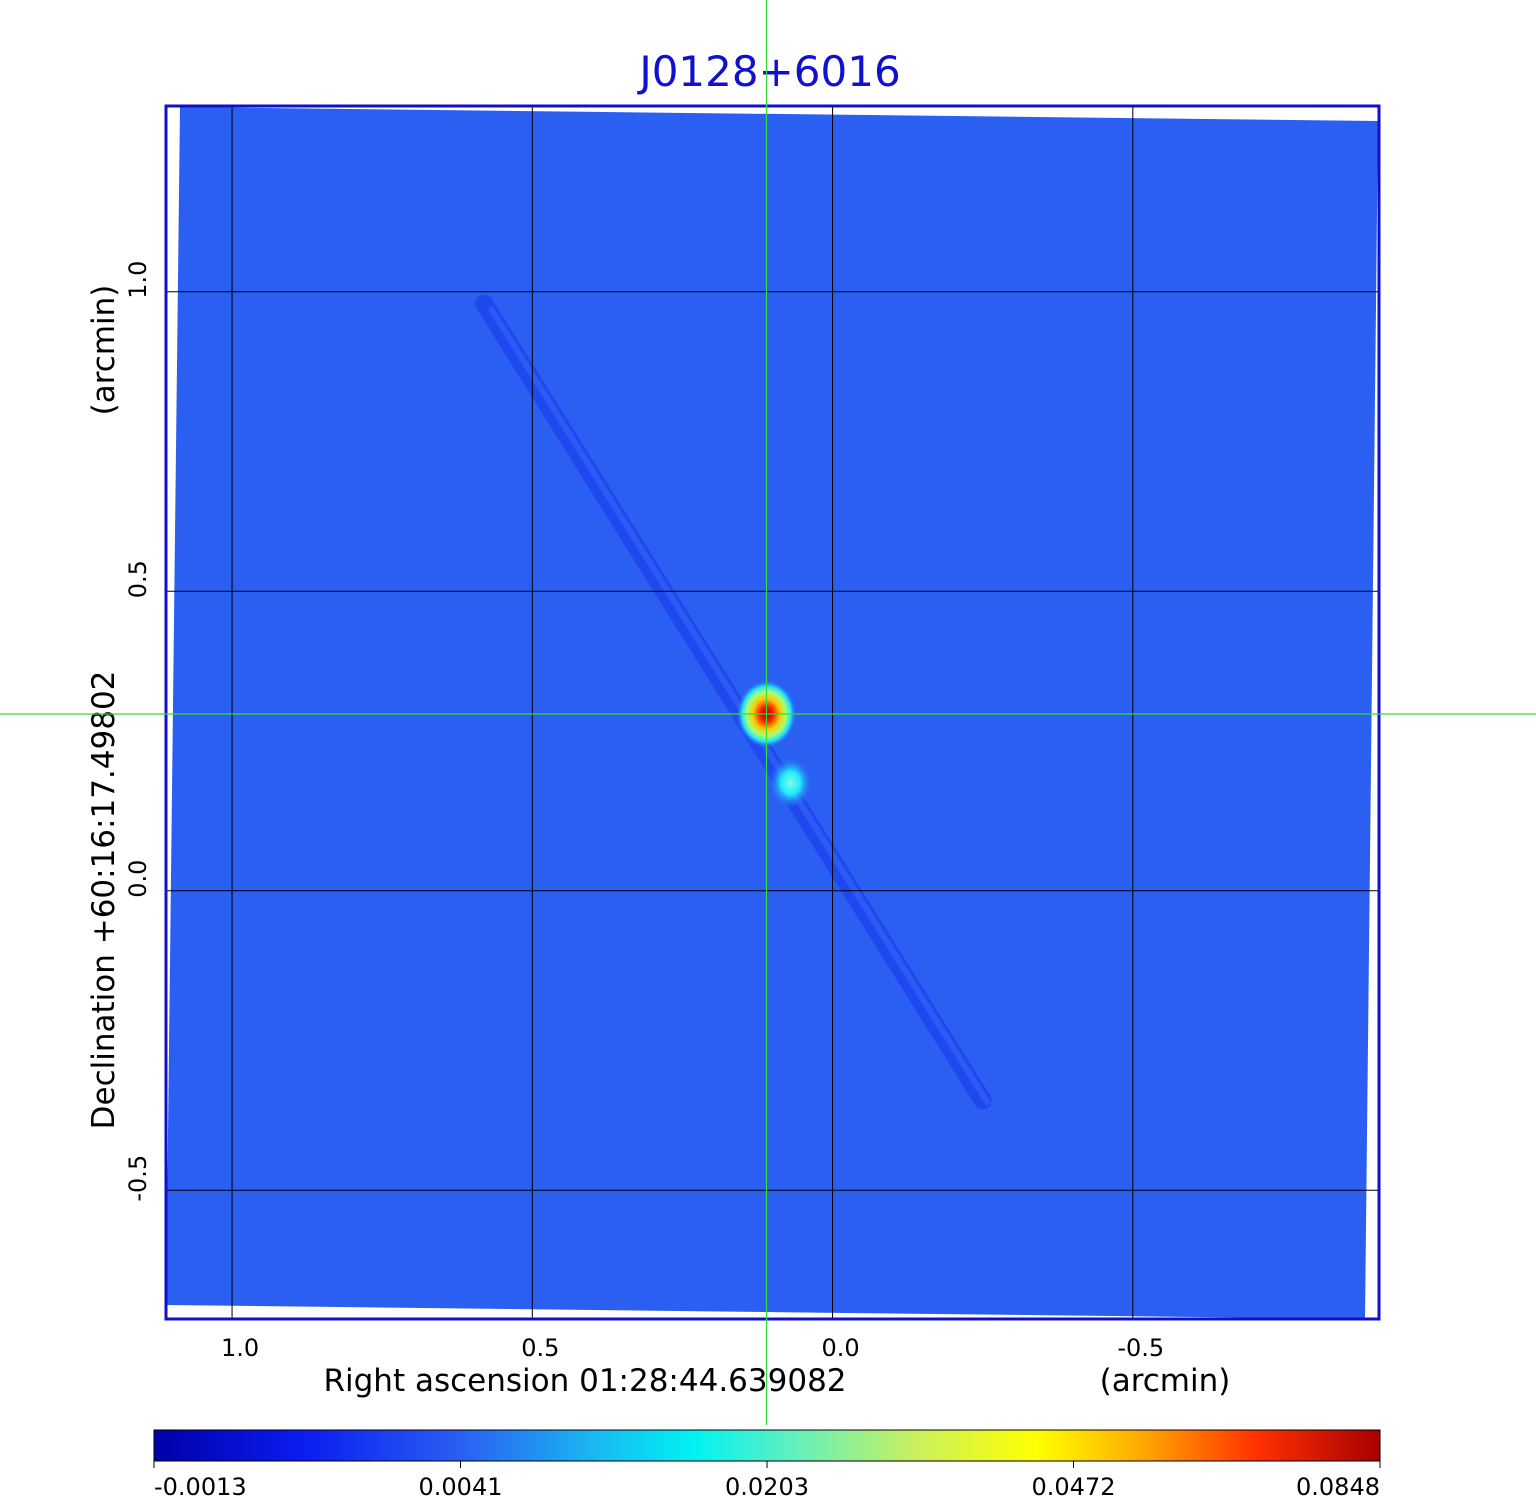 The width and height of the screenshot is (1536, 1500). What do you see at coordinates (790, 782) in the screenshot?
I see `source-secondary` at bounding box center [790, 782].